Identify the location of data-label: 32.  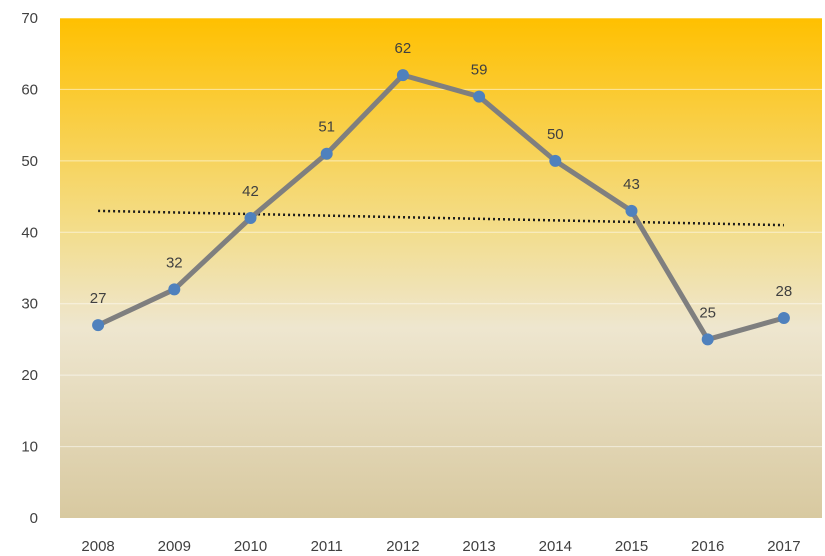
(174, 262).